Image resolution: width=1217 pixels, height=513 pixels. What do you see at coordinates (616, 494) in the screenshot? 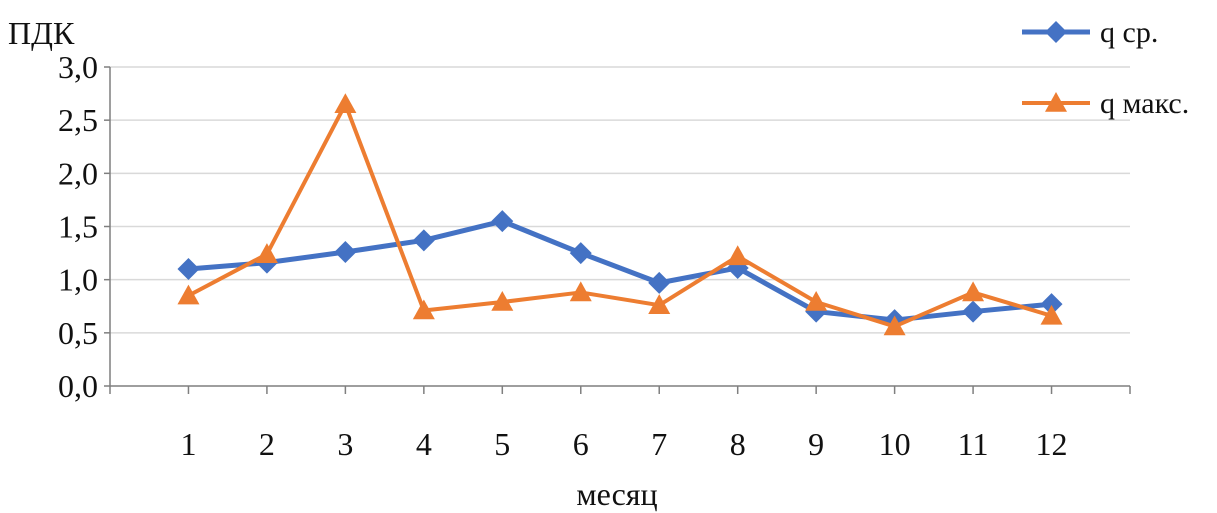
I see `x-axis-label: месяц` at bounding box center [616, 494].